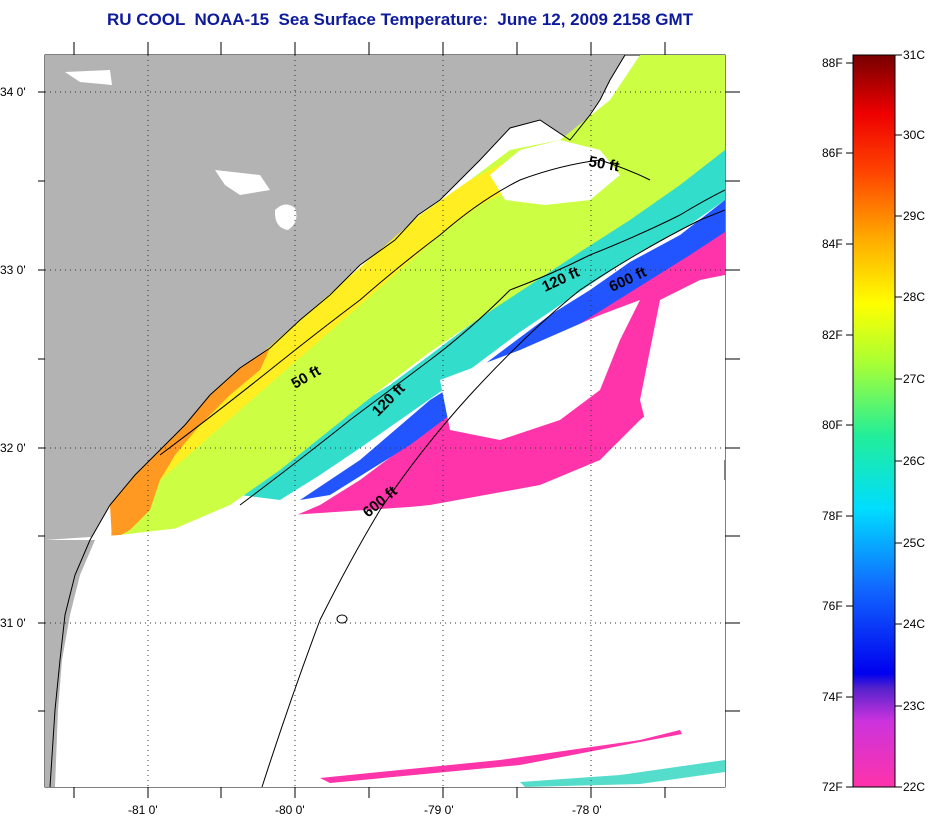 The width and height of the screenshot is (936, 817). What do you see at coordinates (70, 663) in the screenshot?
I see `land-mass` at bounding box center [70, 663].